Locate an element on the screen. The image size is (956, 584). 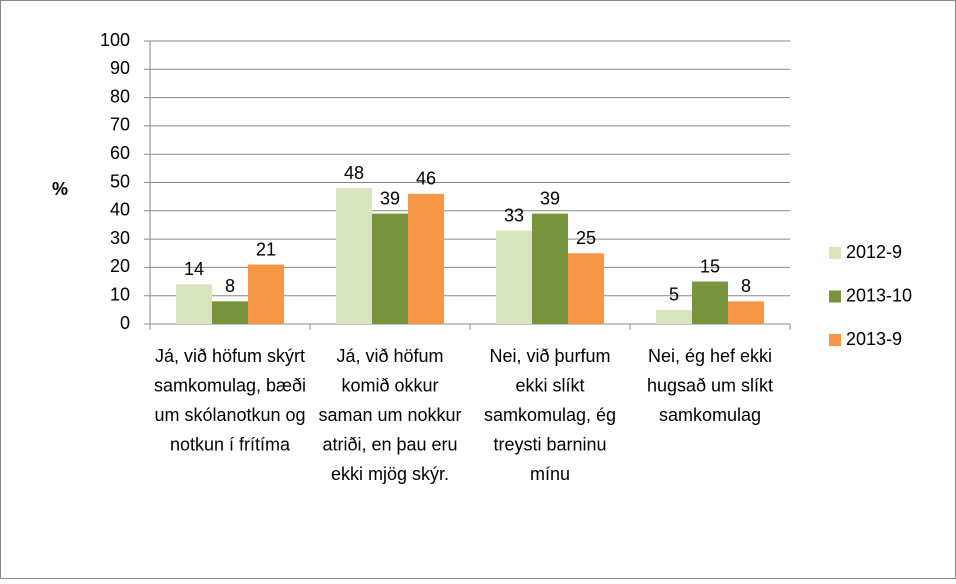
data-label: 48 is located at coordinates (354, 173).